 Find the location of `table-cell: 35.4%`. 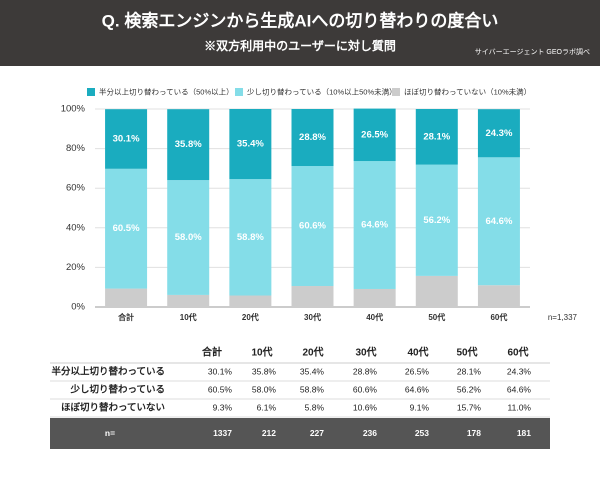

table-cell: 35.4% is located at coordinates (312, 371).